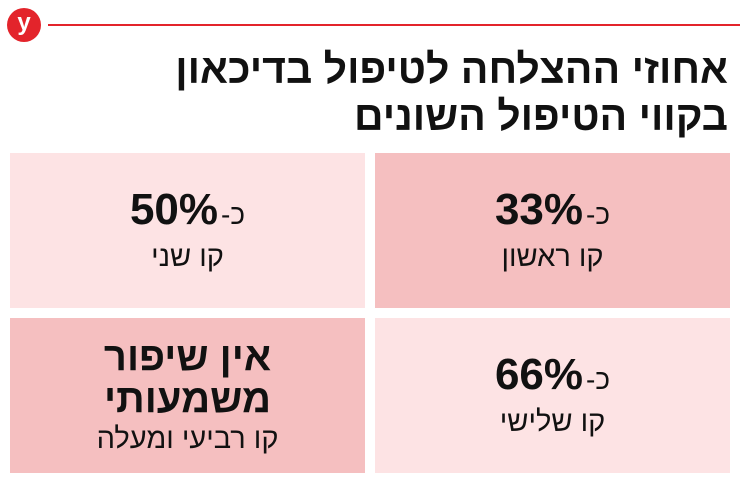  I want to click on header-rule, so click(394, 25).